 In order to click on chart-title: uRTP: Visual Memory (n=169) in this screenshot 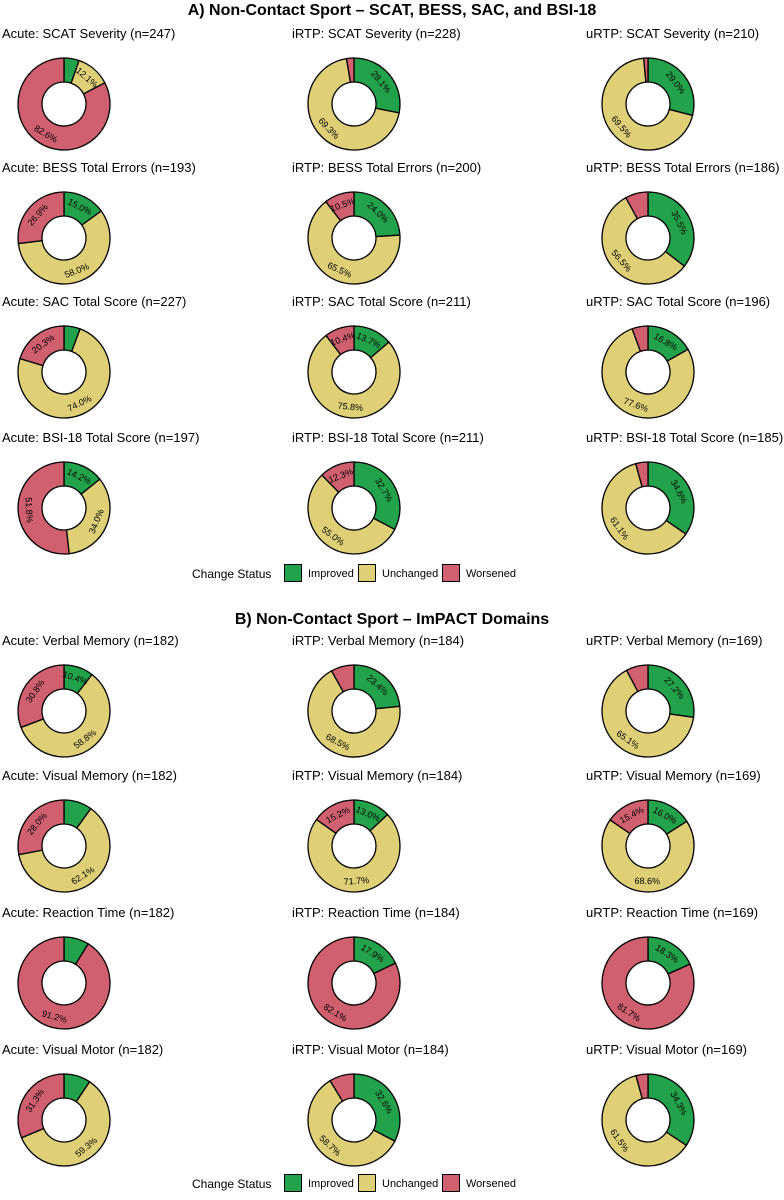, I will do `click(673, 775)`.